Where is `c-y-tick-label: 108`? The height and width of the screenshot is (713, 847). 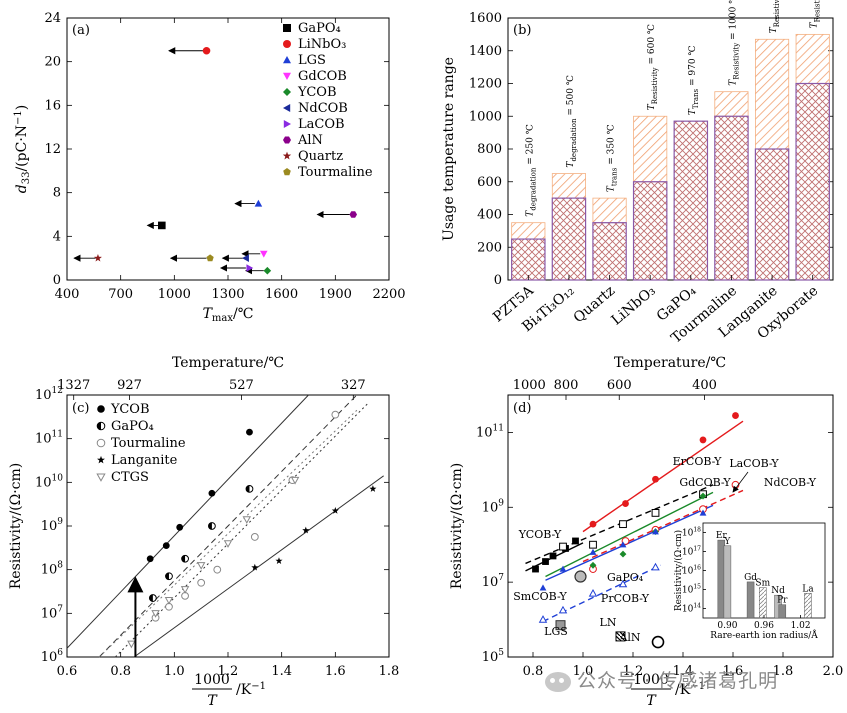 c-y-tick-label: 108 is located at coordinates (52, 569).